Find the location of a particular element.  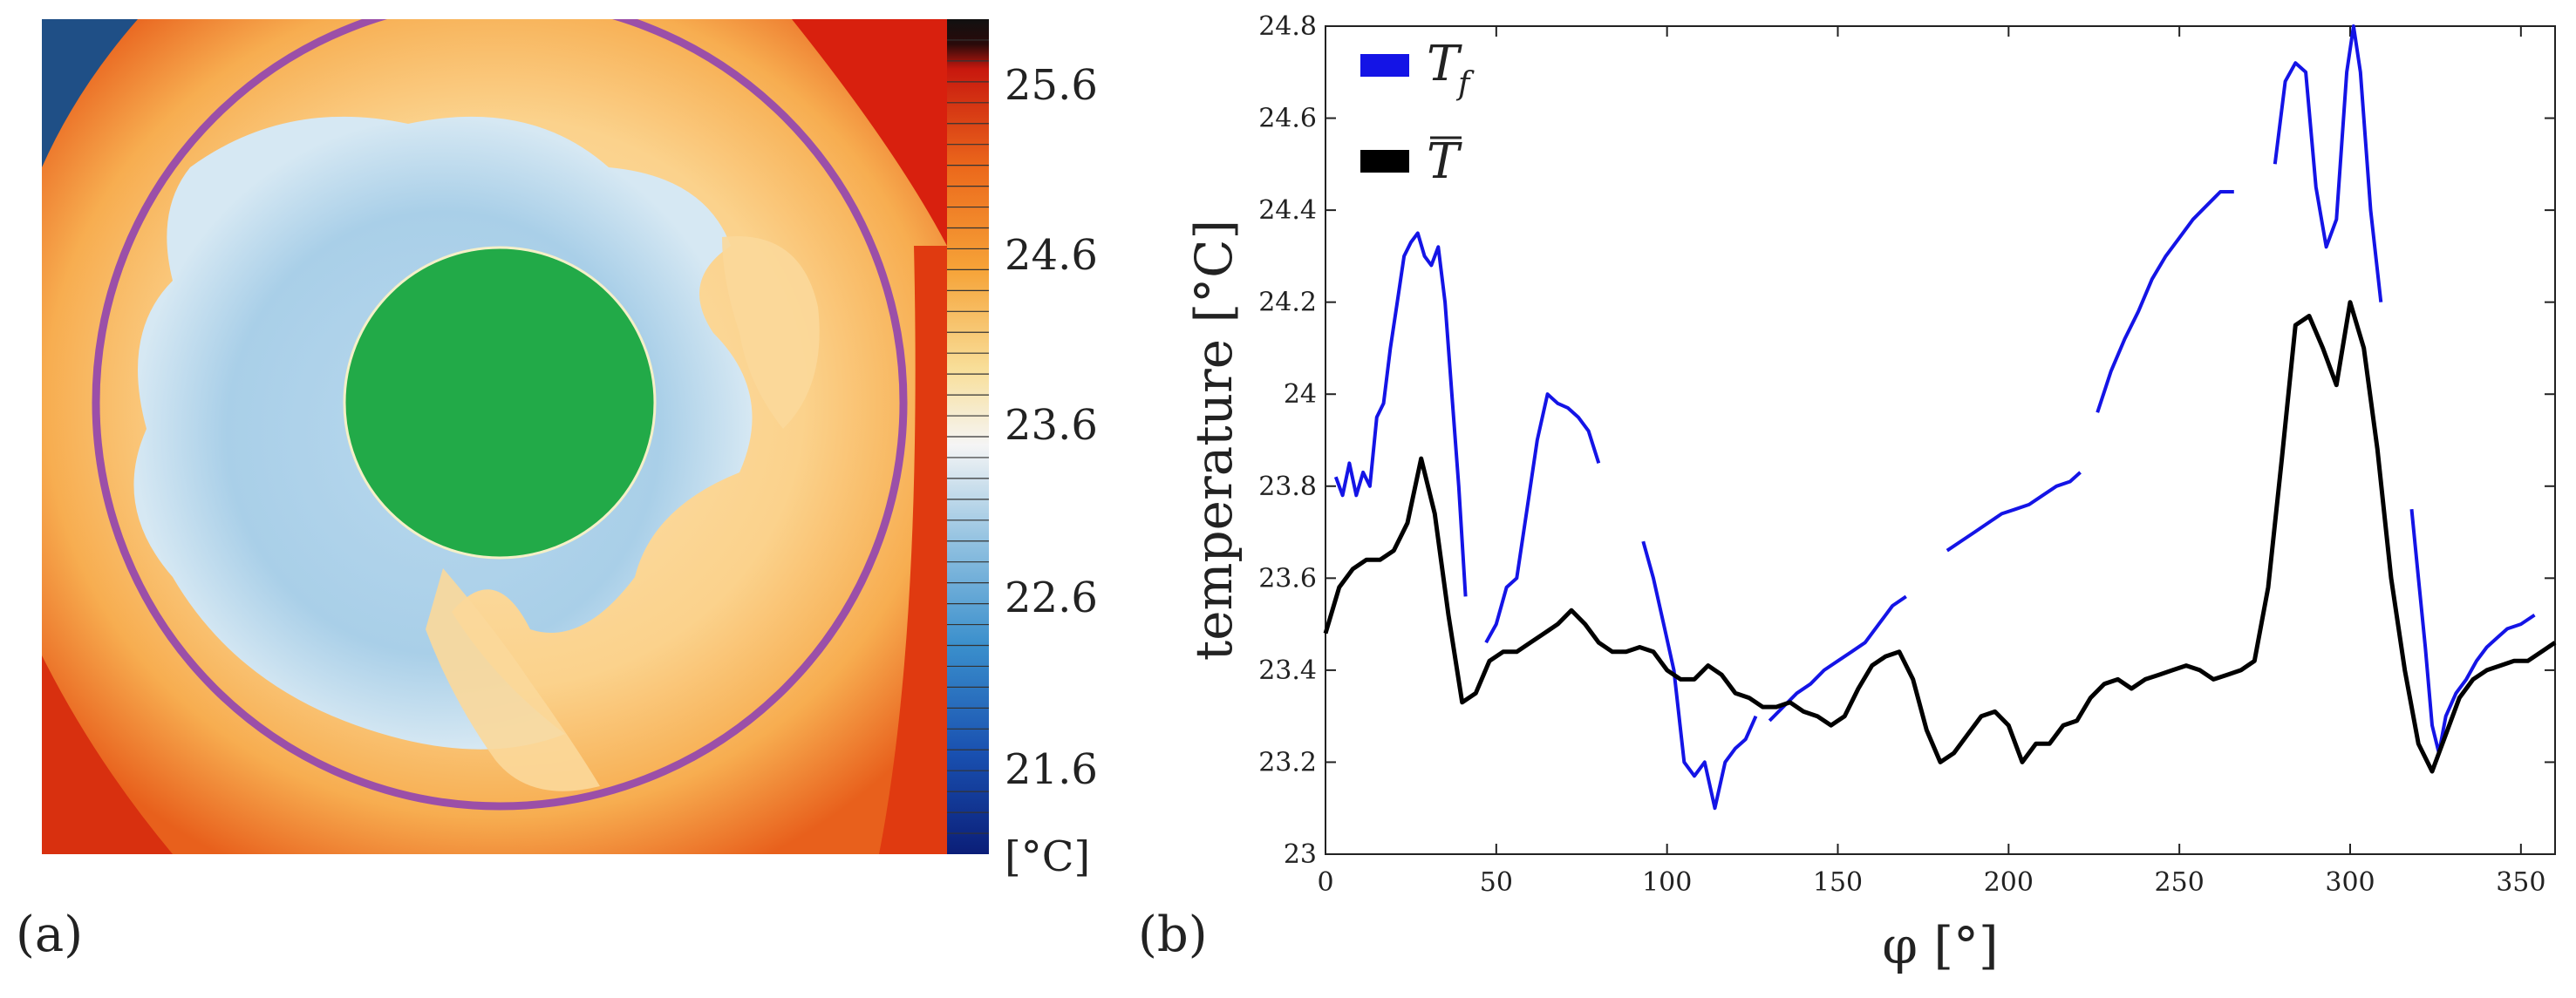

legend-label-tf-subscript: f is located at coordinates (1465, 84).